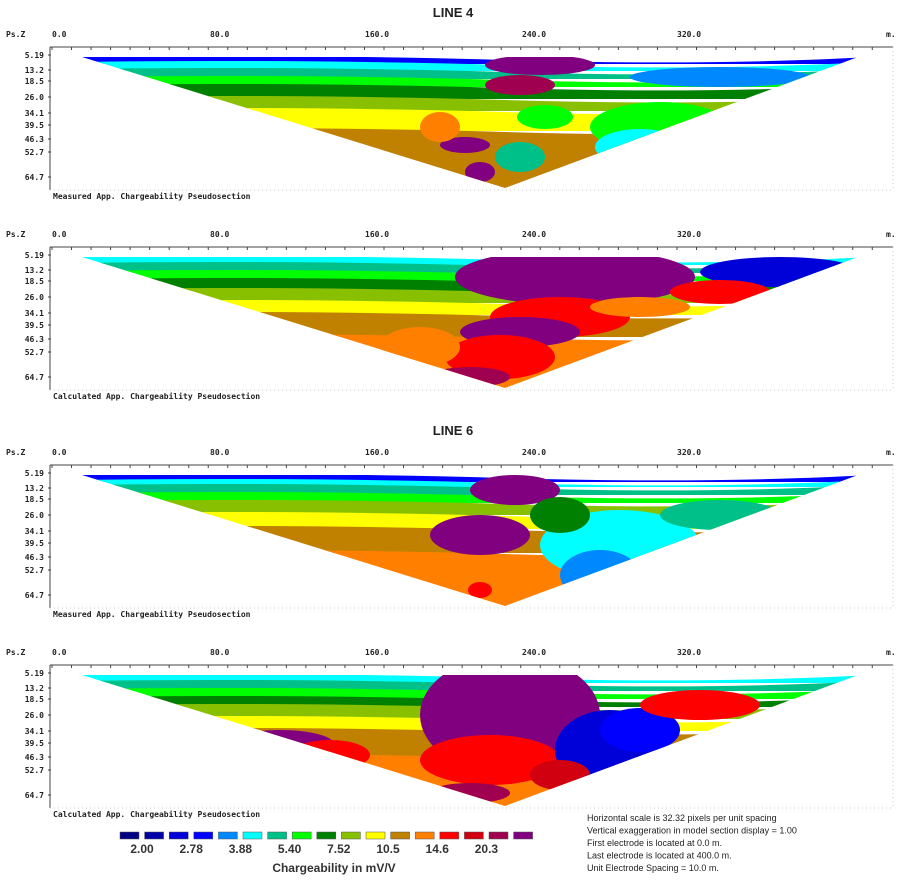  I want to click on info-line: Unit Electrode Spacing = 10.0 m., so click(653, 868).